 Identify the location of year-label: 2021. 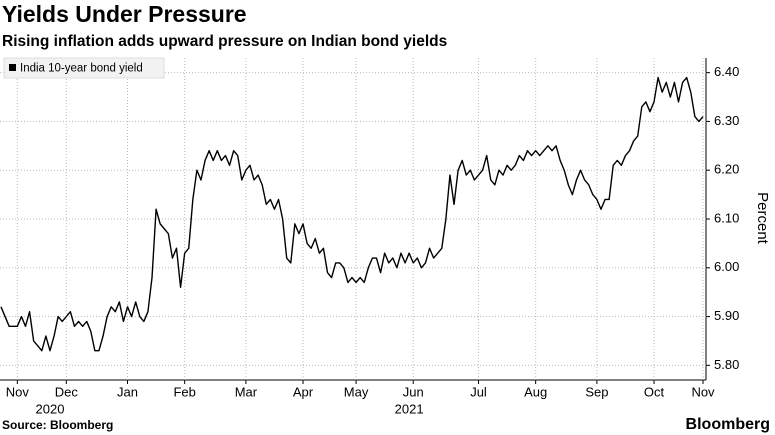
(409, 408).